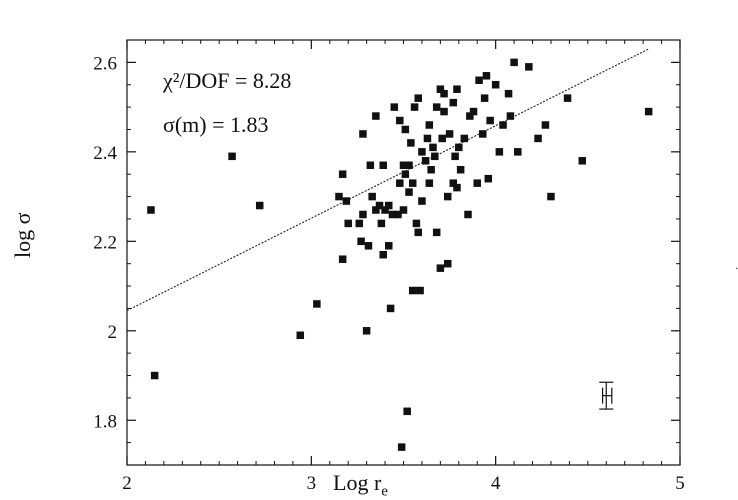  Describe the element at coordinates (606, 395) in the screenshot. I see `error-bar` at that location.